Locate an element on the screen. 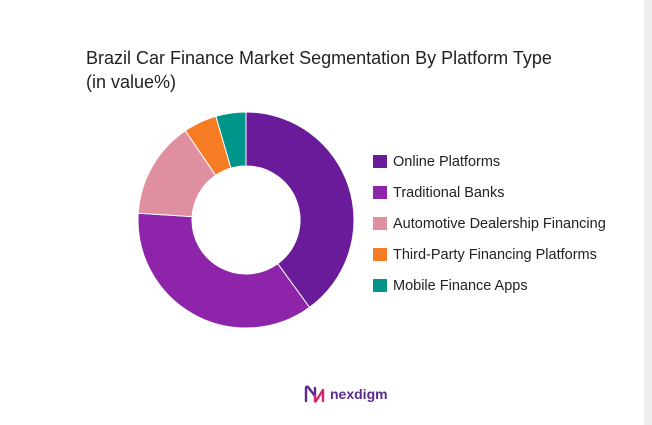 The width and height of the screenshot is (652, 425). legend-label: Automotive Dealership Financing is located at coordinates (499, 223).